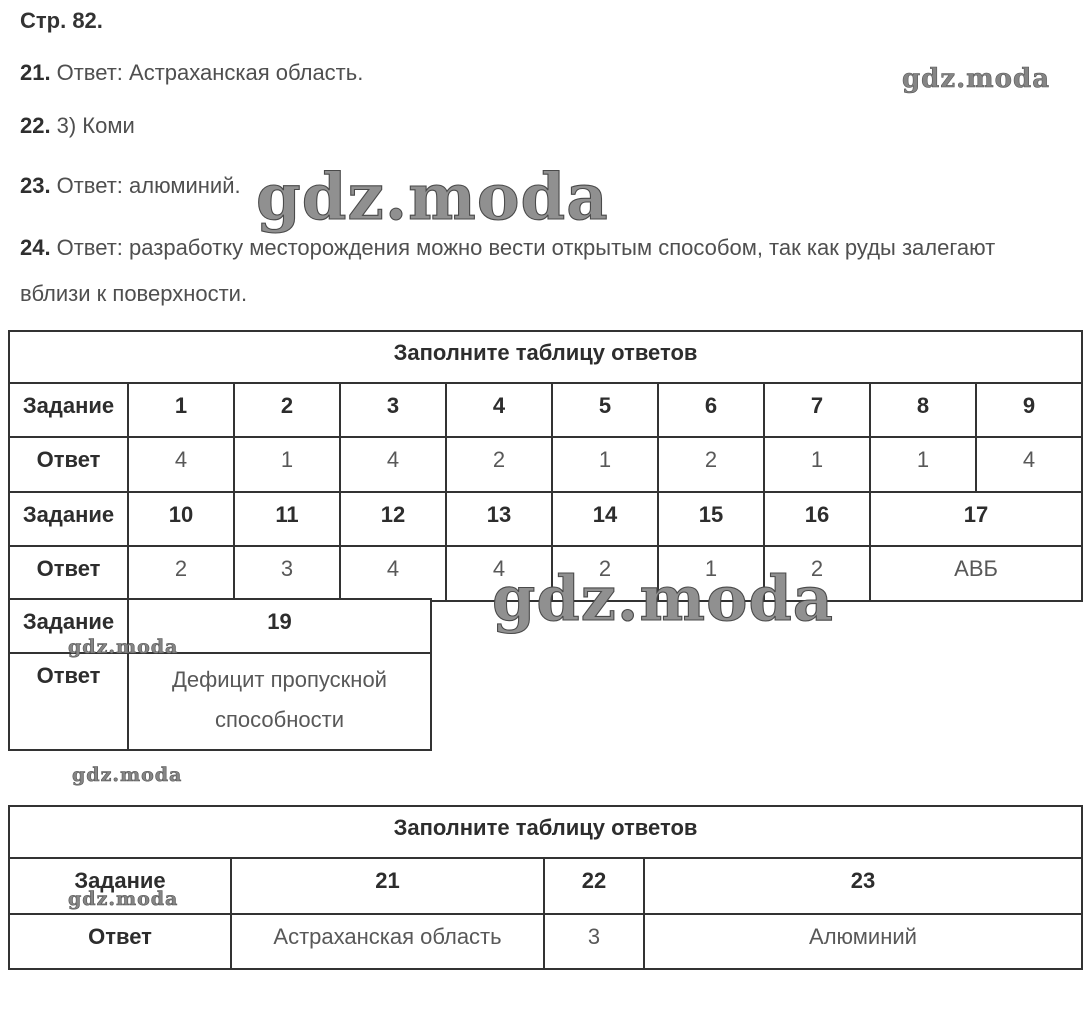 The height and width of the screenshot is (1035, 1089). Describe the element at coordinates (127, 775) in the screenshot. I see `watermark-gdz-moda: gdz.moda` at that location.